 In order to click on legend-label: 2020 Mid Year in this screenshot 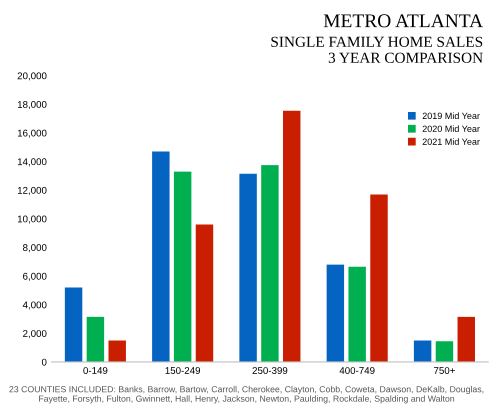, I will do `click(451, 128)`.